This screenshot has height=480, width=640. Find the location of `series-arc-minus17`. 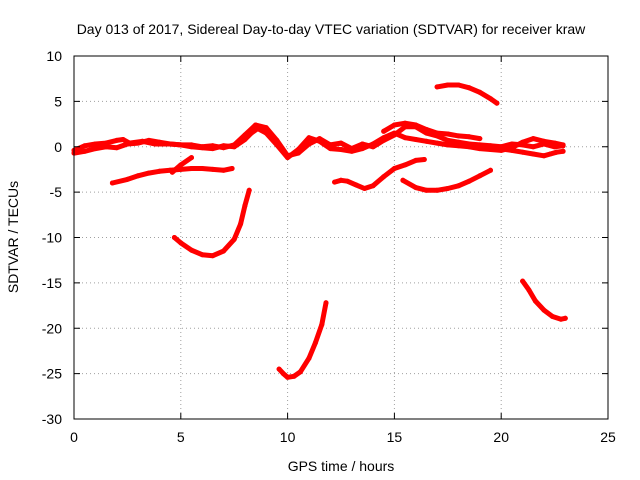

series-arc-minus17 is located at coordinates (544, 300).